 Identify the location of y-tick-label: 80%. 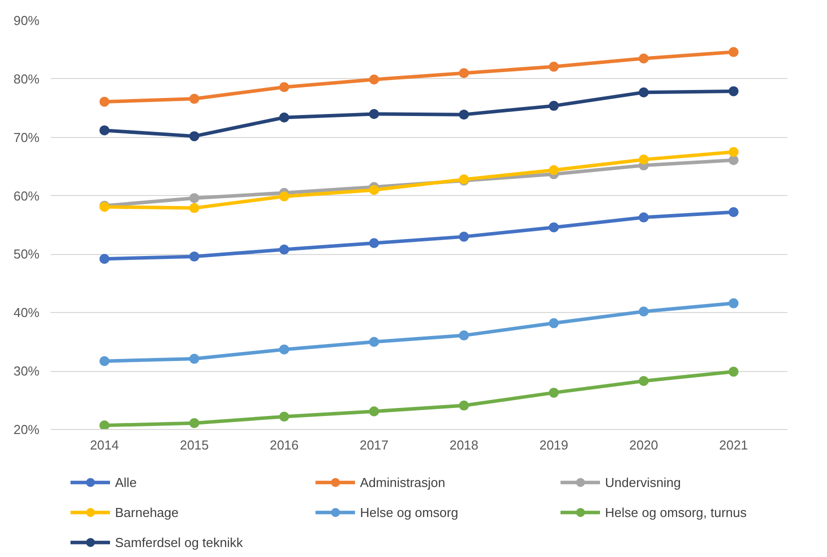
(26, 78).